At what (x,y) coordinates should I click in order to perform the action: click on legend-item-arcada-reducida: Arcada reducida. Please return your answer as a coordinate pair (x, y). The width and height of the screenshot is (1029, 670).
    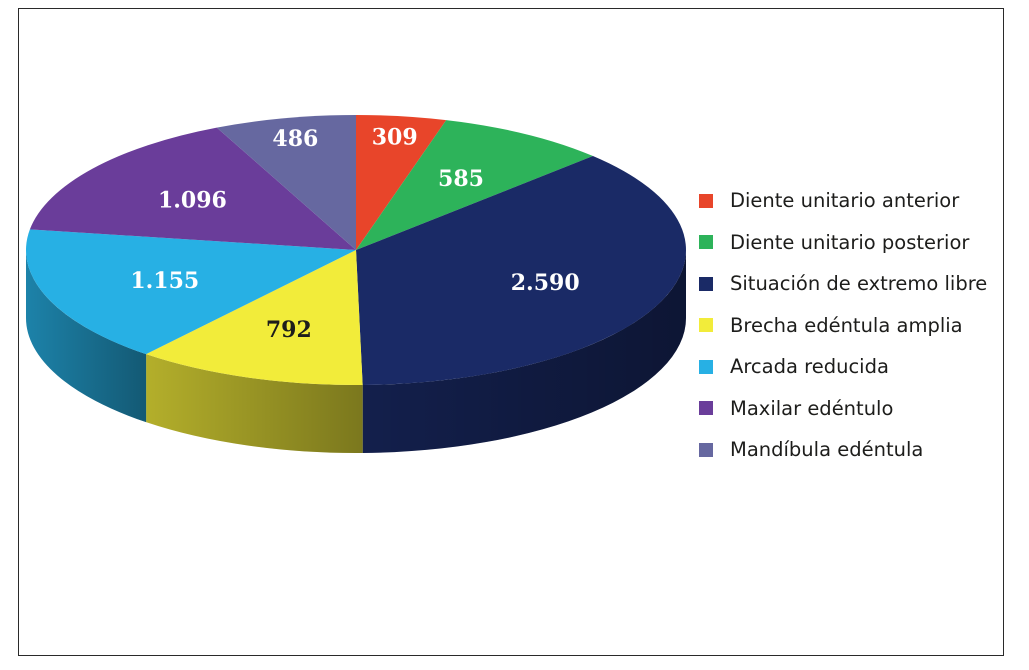
    Looking at the image, I should click on (854, 367).